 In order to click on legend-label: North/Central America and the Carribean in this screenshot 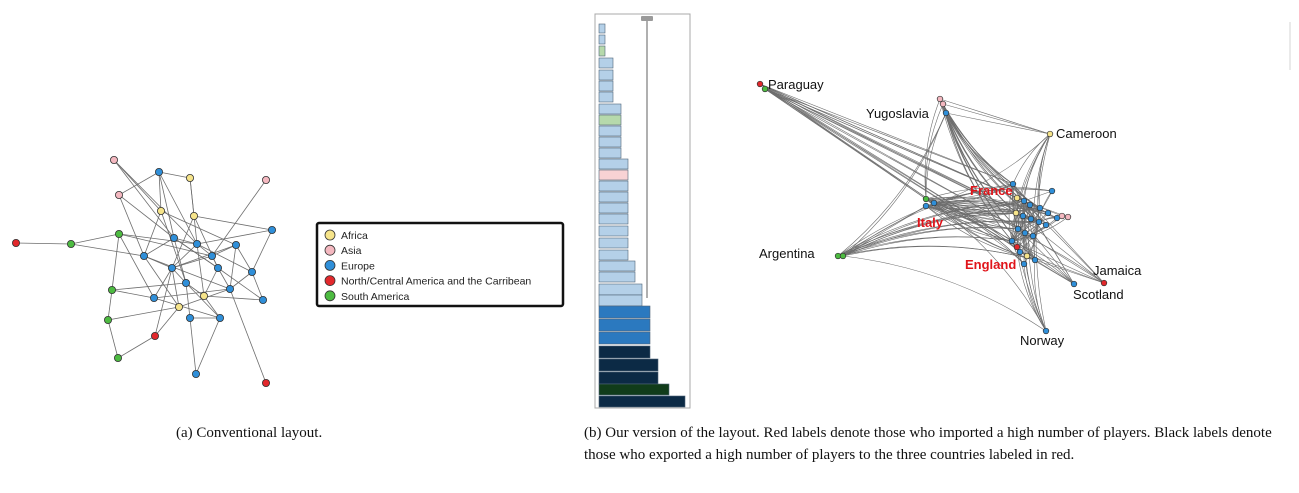, I will do `click(436, 282)`.